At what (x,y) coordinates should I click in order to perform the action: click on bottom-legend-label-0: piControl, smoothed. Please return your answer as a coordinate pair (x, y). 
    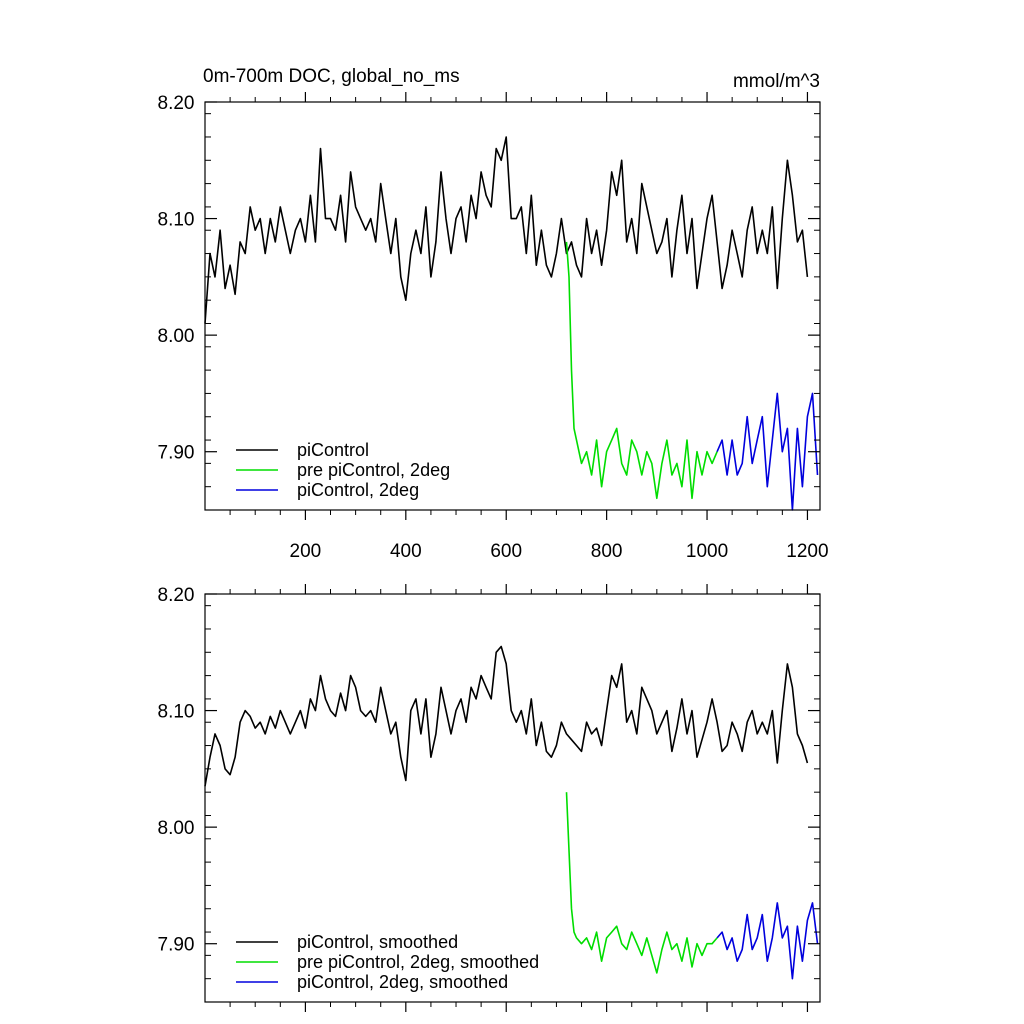
    Looking at the image, I should click on (377, 942).